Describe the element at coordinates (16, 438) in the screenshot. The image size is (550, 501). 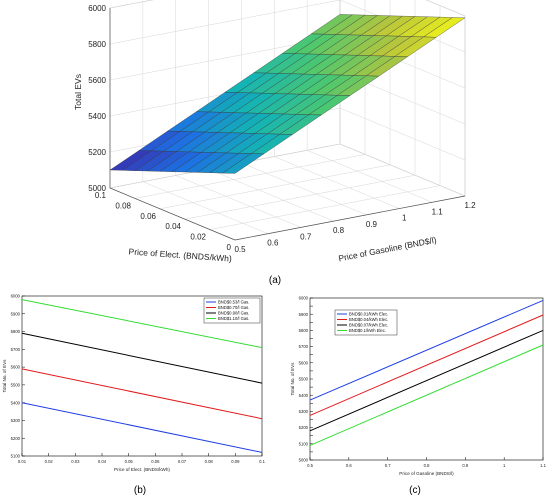
I see `panel-b-y-tick-label: 5200` at that location.